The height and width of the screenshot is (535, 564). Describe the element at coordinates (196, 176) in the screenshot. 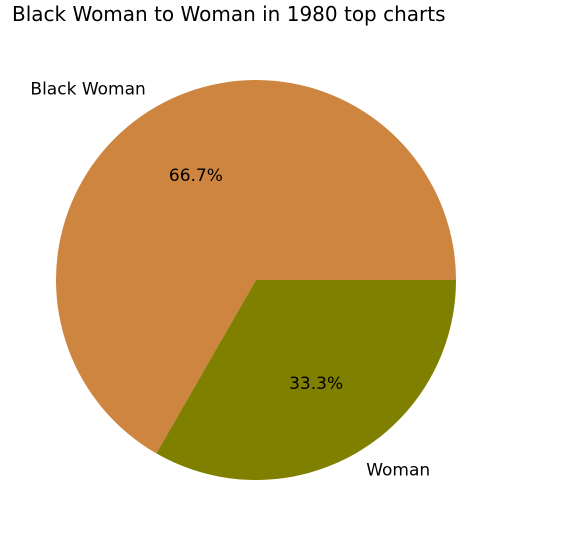

I see `slice-pct-black-woman: 66.7%` at that location.